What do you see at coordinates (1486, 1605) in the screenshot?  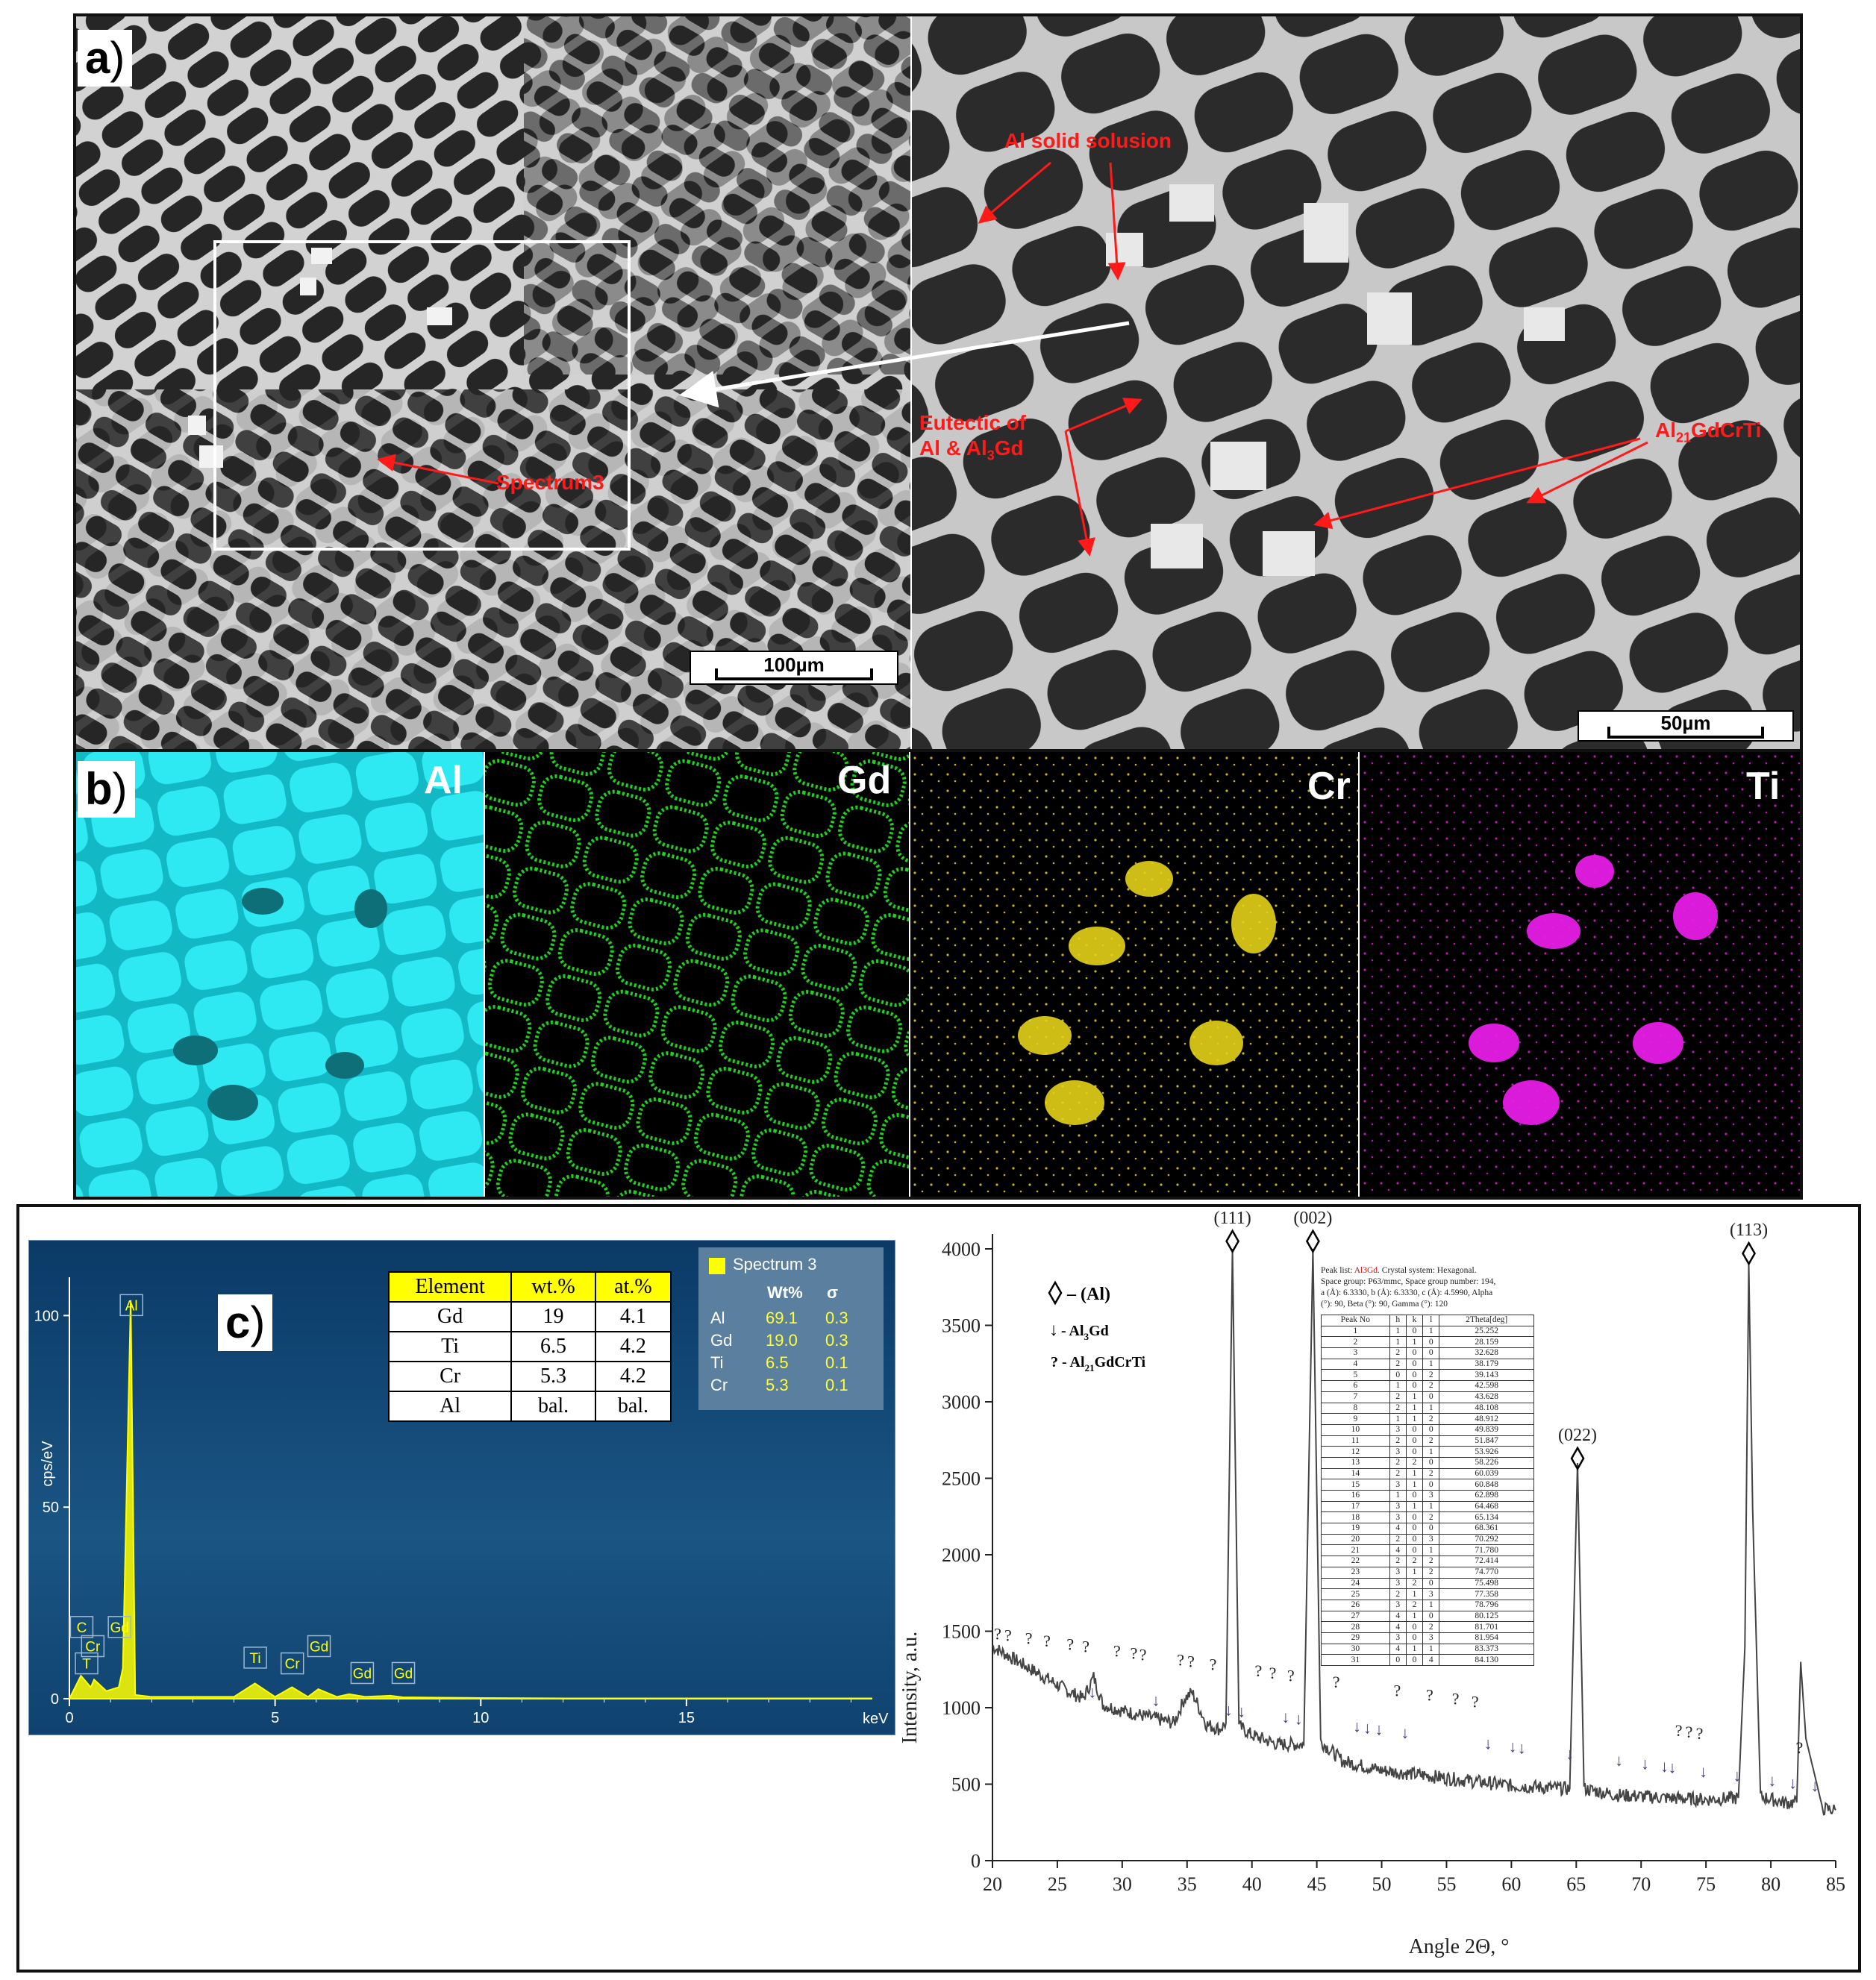 I see `peak-cell: 78.796` at bounding box center [1486, 1605].